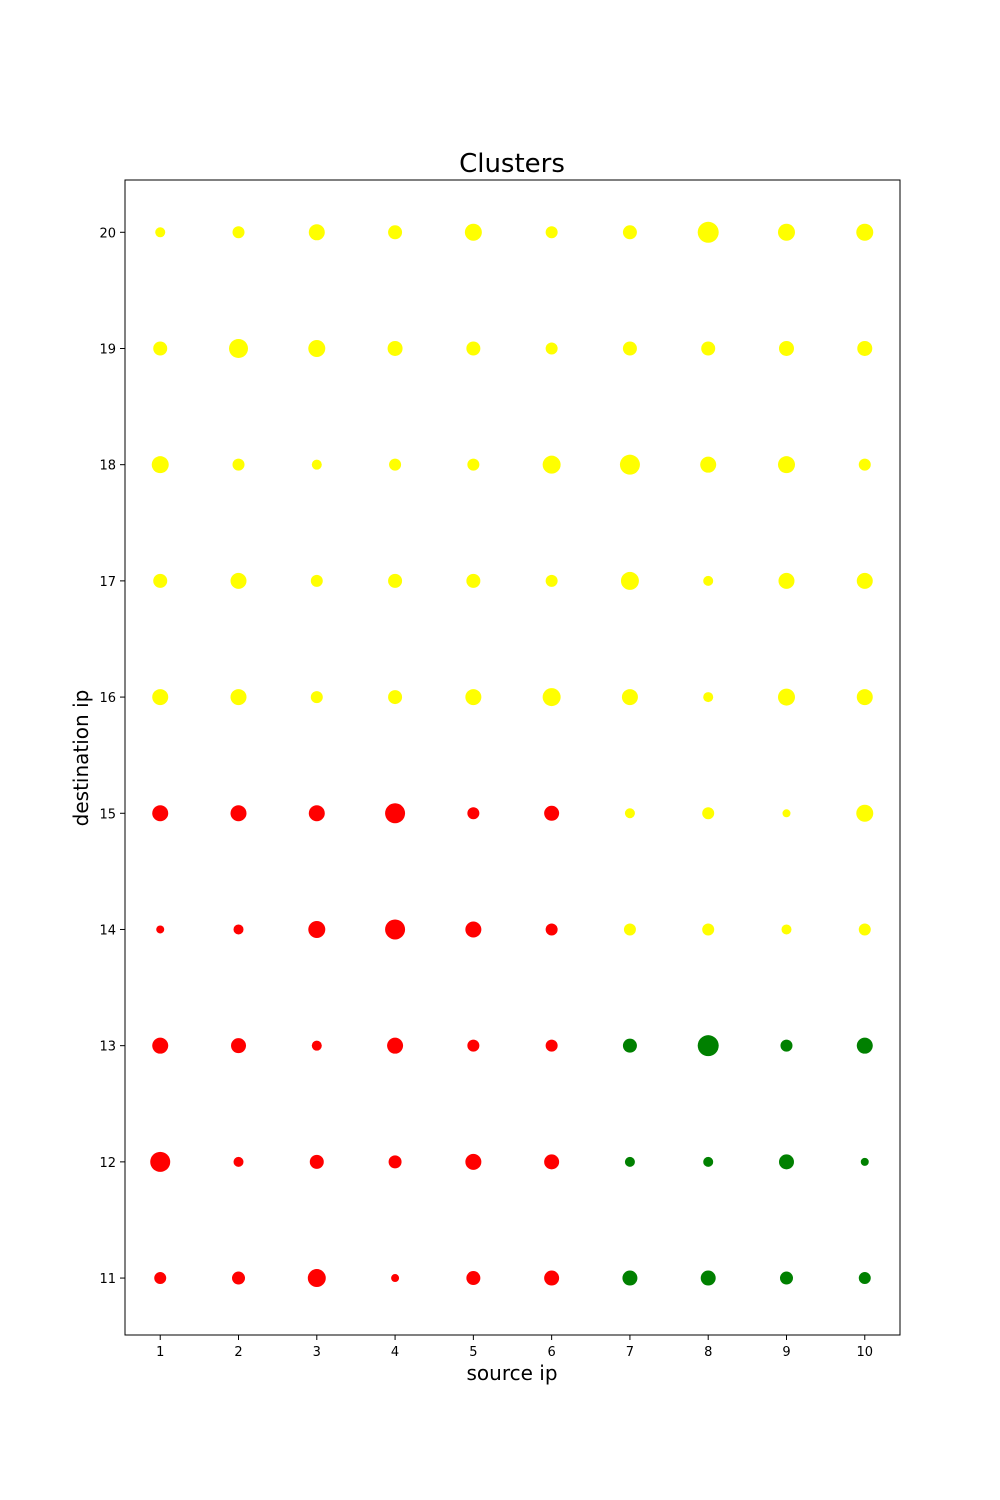 This screenshot has height=1500, width=1000. What do you see at coordinates (107, 233) in the screenshot?
I see `y-tick-label: 20` at bounding box center [107, 233].